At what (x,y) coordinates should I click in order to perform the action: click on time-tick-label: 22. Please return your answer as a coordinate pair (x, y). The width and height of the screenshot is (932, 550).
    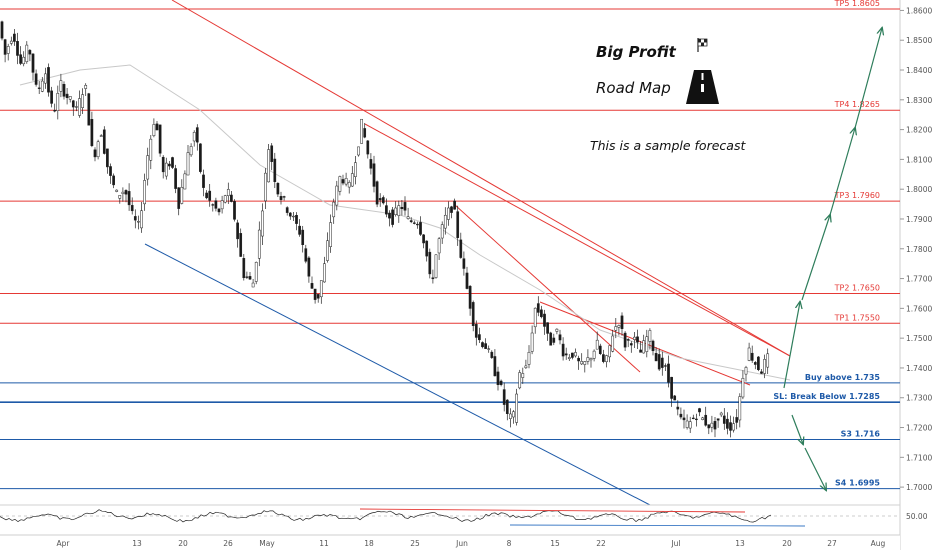
    Looking at the image, I should click on (601, 543).